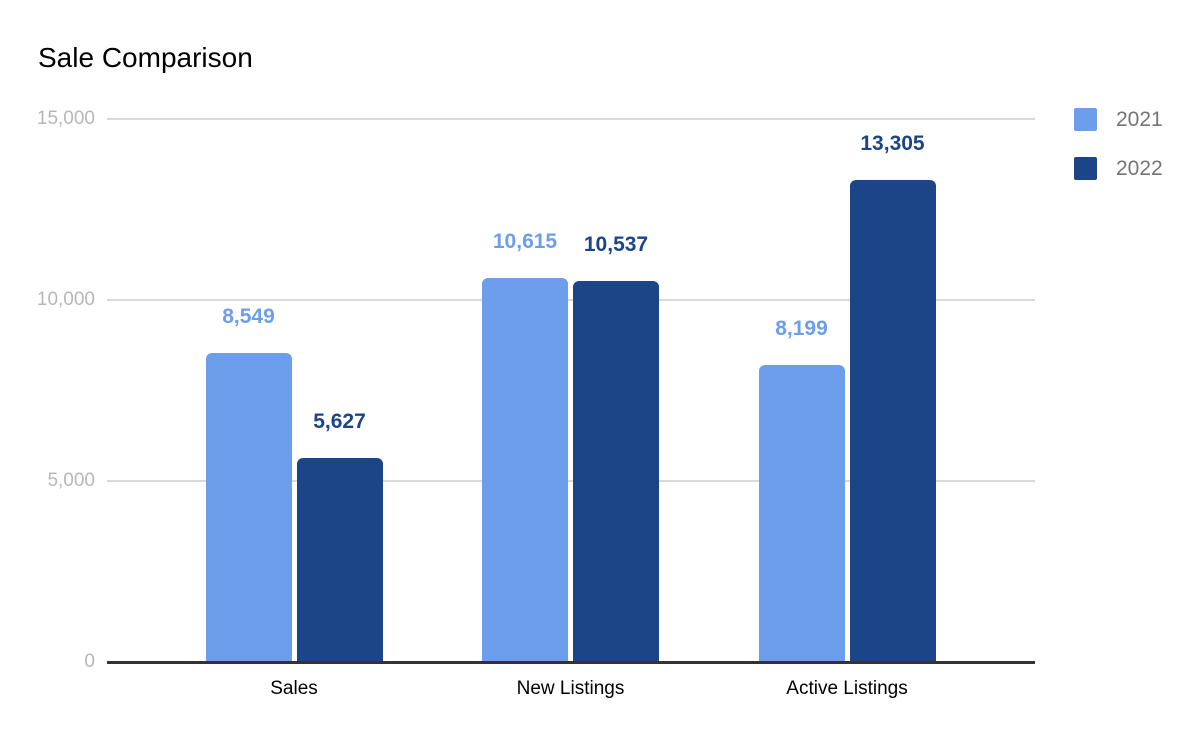 The image size is (1200, 742). I want to click on bar-value-label-2021-sales: 8,549, so click(248, 316).